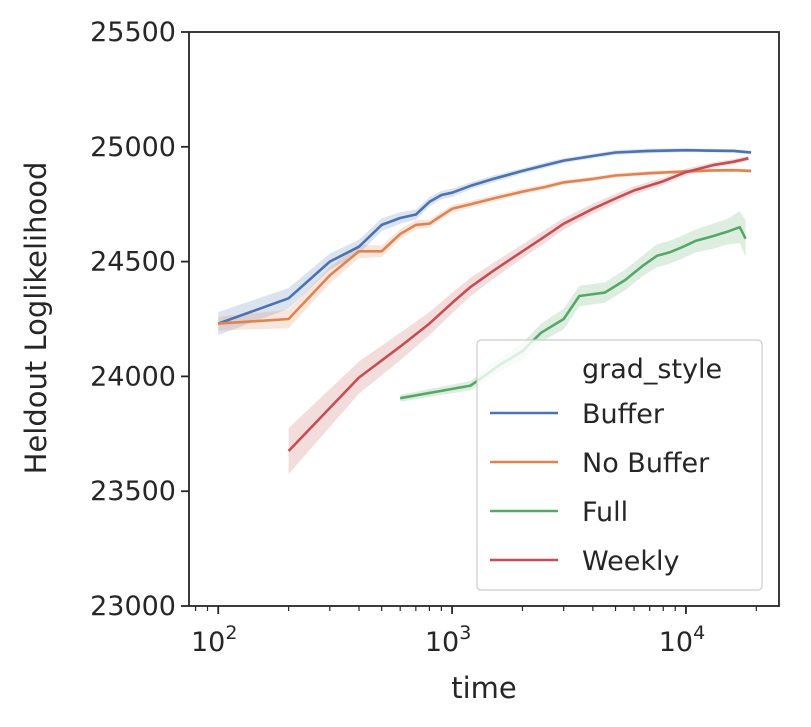  What do you see at coordinates (485, 246) in the screenshot?
I see `series-line-no-buffer` at bounding box center [485, 246].